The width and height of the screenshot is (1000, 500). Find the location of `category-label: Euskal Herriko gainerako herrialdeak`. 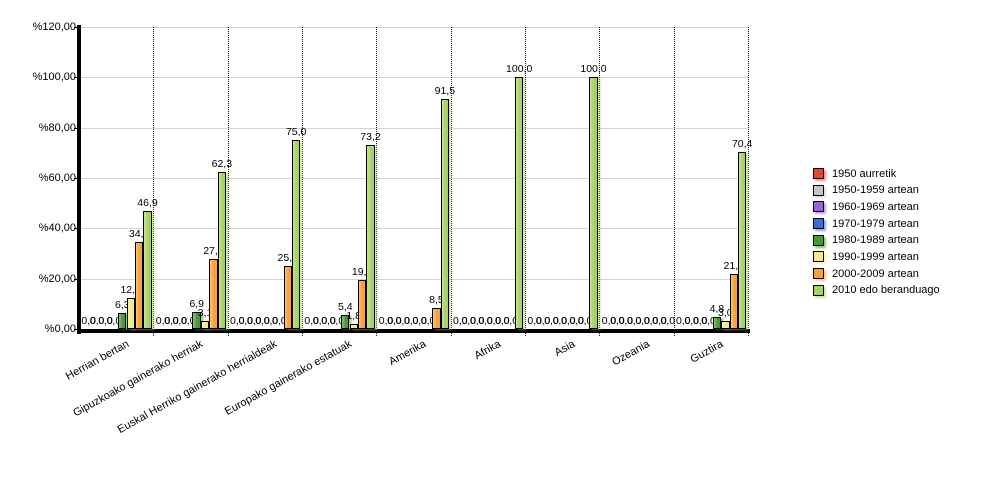

category-label: Euskal Herriko gainerako herrialdeak is located at coordinates (198, 387).